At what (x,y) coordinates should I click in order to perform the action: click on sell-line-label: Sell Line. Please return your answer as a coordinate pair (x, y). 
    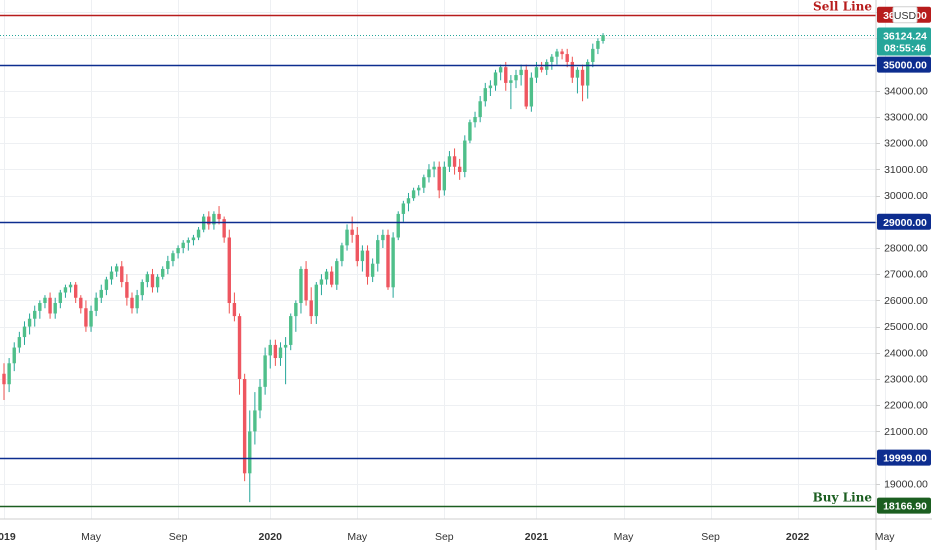
    Looking at the image, I should click on (842, 7).